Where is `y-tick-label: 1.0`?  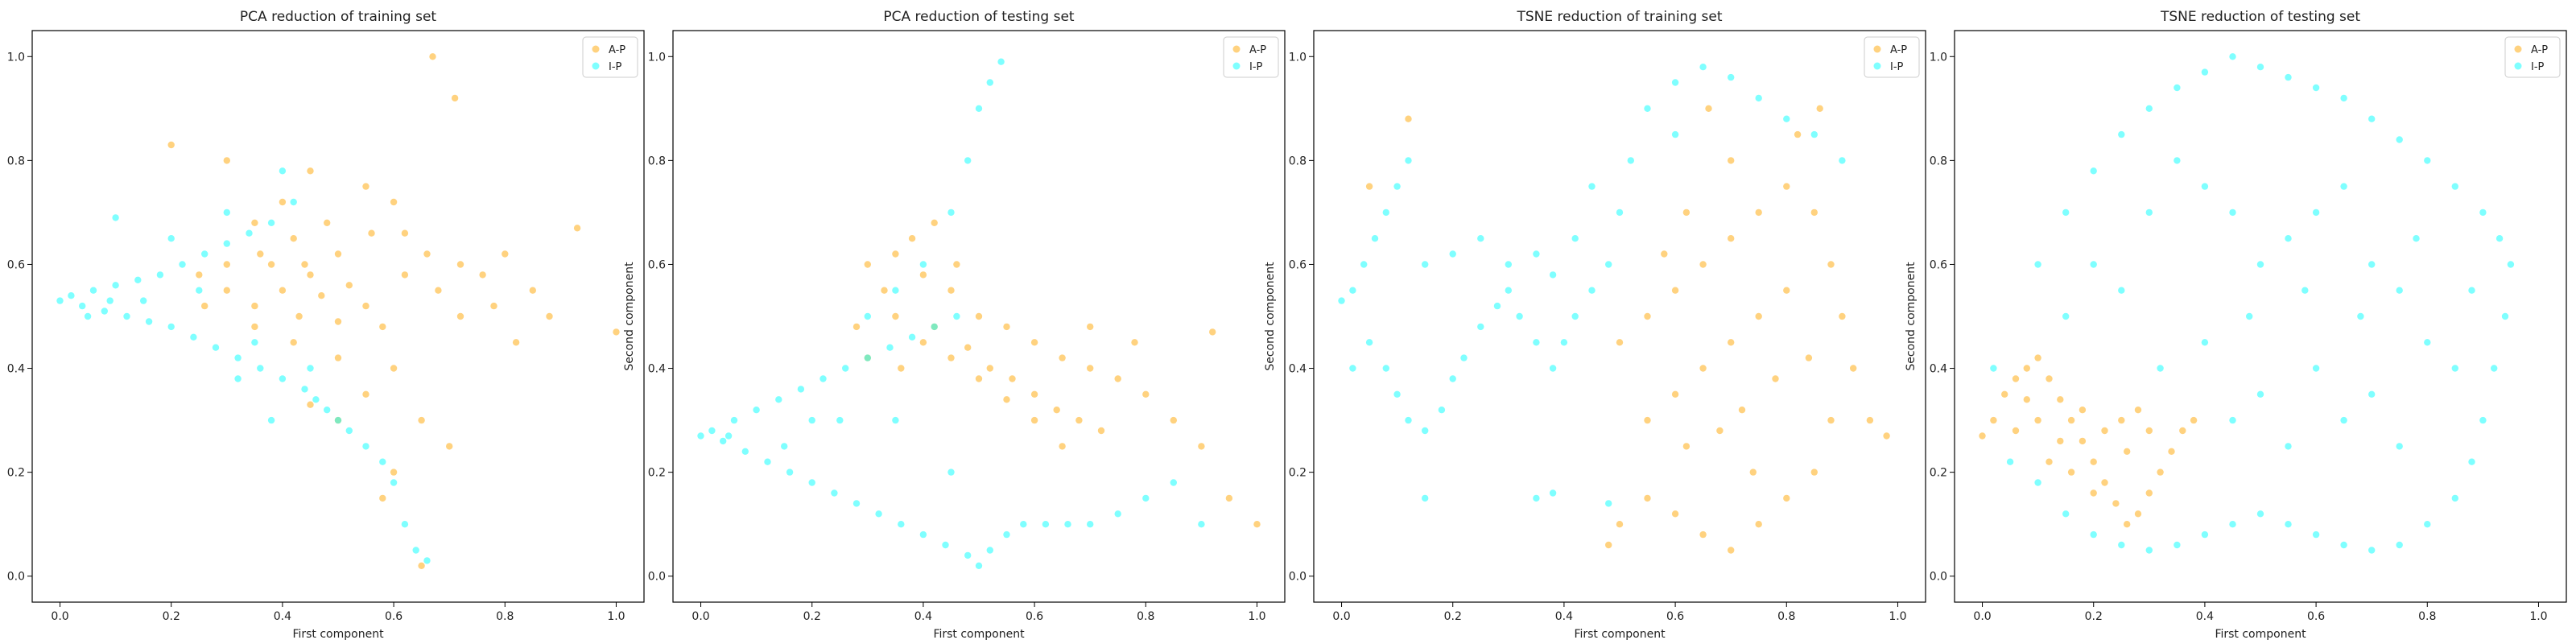 y-tick-label: 1.0 is located at coordinates (1298, 57).